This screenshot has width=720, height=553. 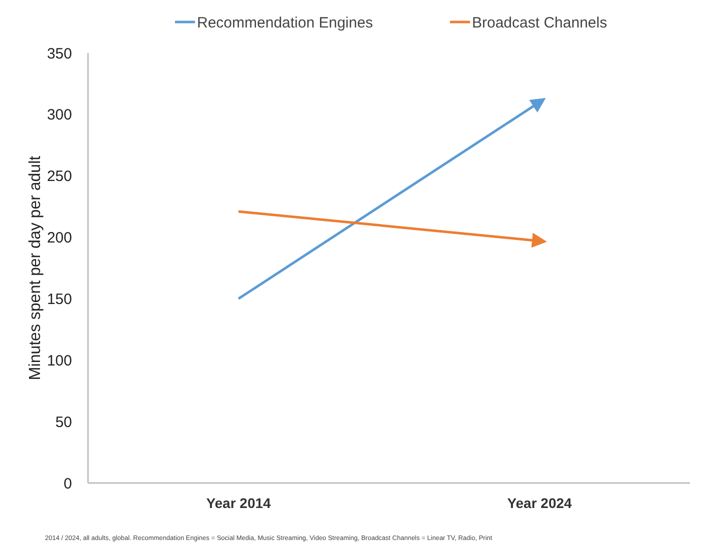 What do you see at coordinates (285, 23) in the screenshot?
I see `legend-label: Recommendation Engines` at bounding box center [285, 23].